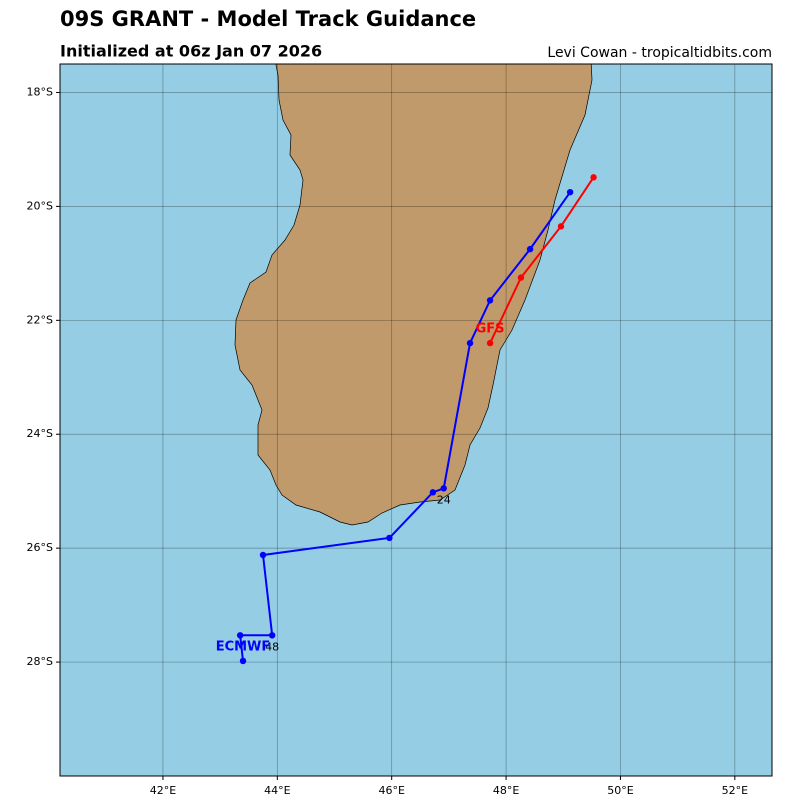 The image size is (800, 800). What do you see at coordinates (272, 646) in the screenshot?
I see `hour-label: 48` at bounding box center [272, 646].